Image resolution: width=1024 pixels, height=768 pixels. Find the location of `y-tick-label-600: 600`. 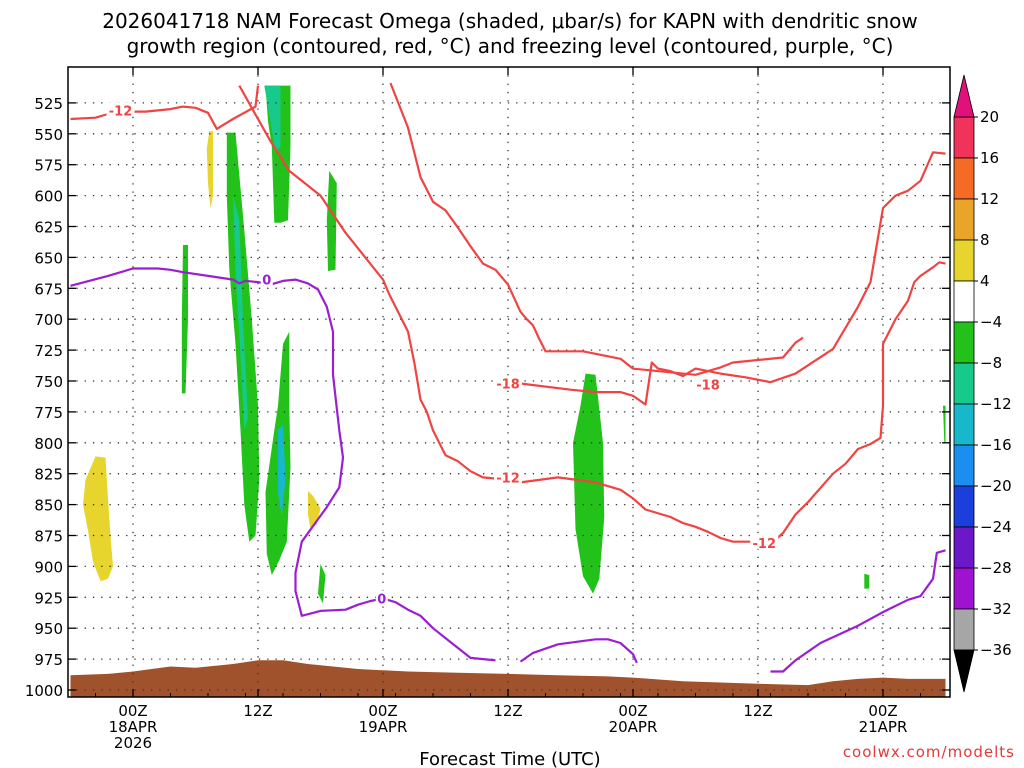

y-tick-label-600: 600 is located at coordinates (48, 197).